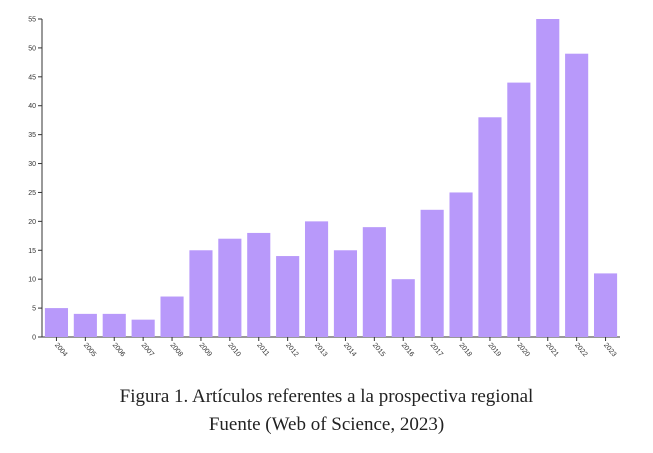  I want to click on x-tick-label: 2004, so click(60, 350).